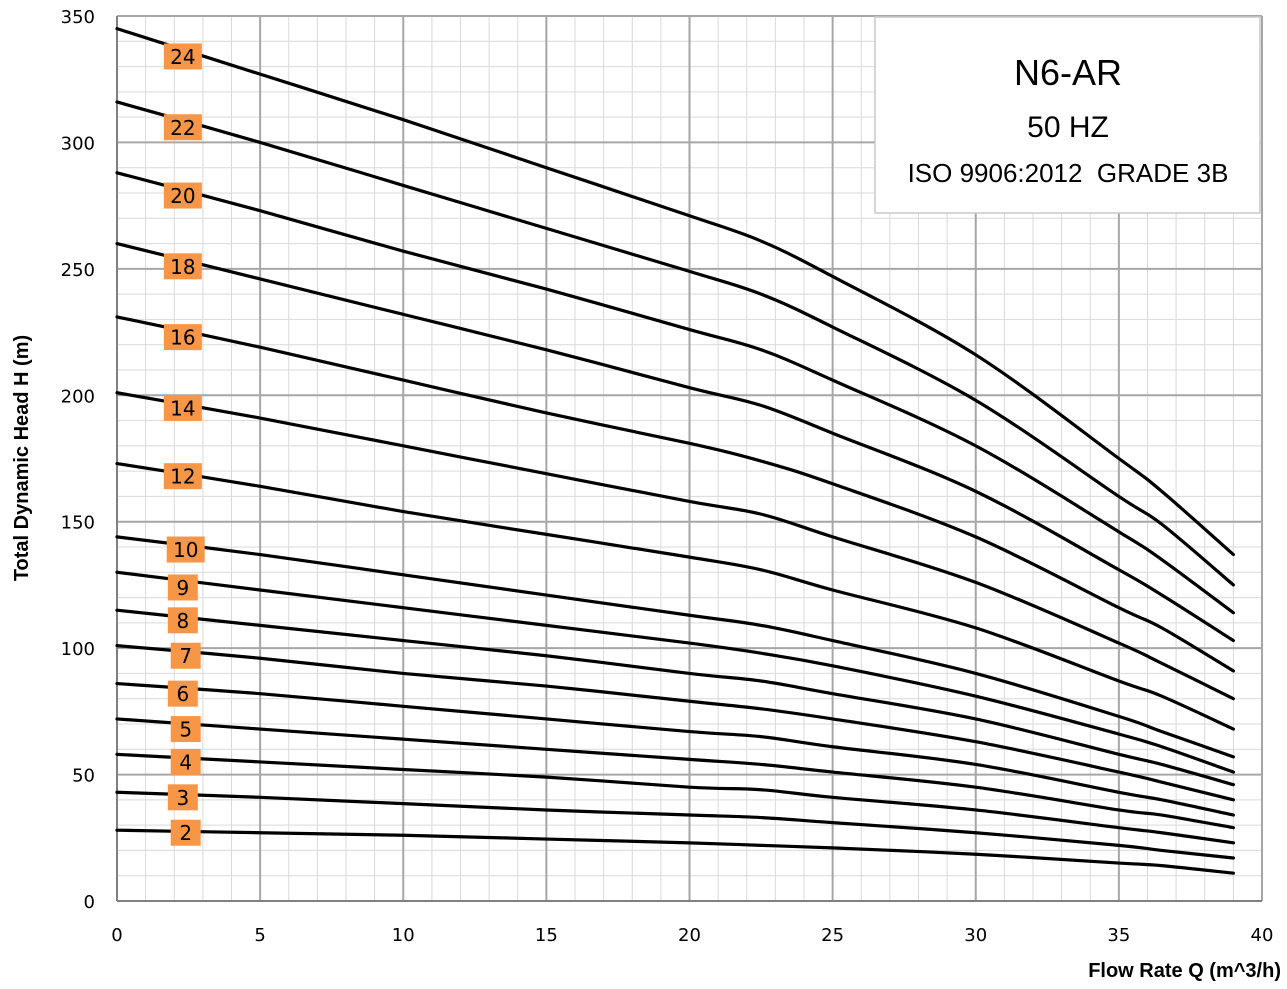 The height and width of the screenshot is (989, 1287). What do you see at coordinates (78, 270) in the screenshot?
I see `y-tick-label: 250` at bounding box center [78, 270].